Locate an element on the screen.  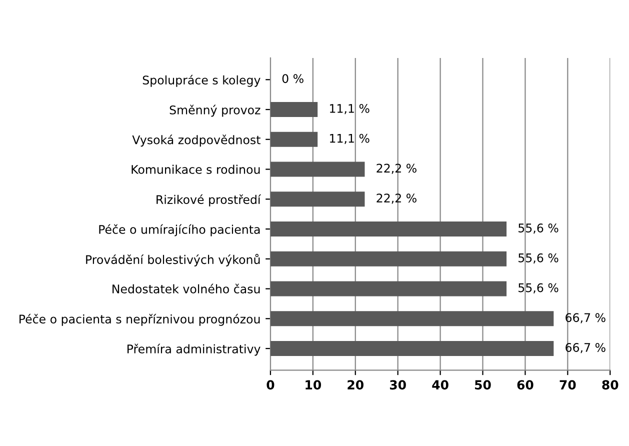
y-tick-label: Přemíra administrativy is located at coordinates (194, 350).